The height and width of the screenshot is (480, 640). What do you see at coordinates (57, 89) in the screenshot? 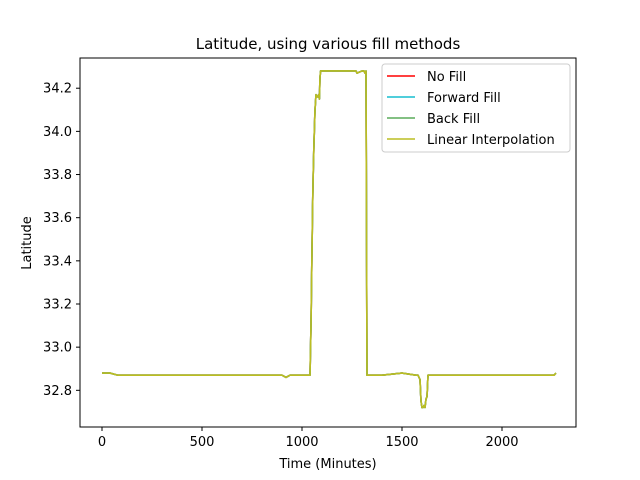
I see `y-tick-label: 34.2` at bounding box center [57, 89].